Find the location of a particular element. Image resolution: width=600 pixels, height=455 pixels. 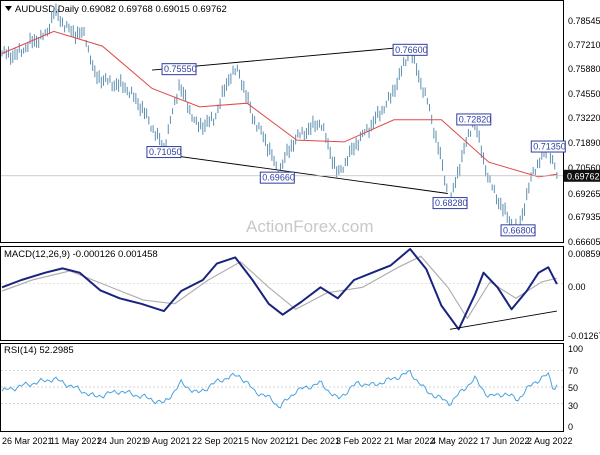

y-tick-label: 0.71890 is located at coordinates (584, 143).